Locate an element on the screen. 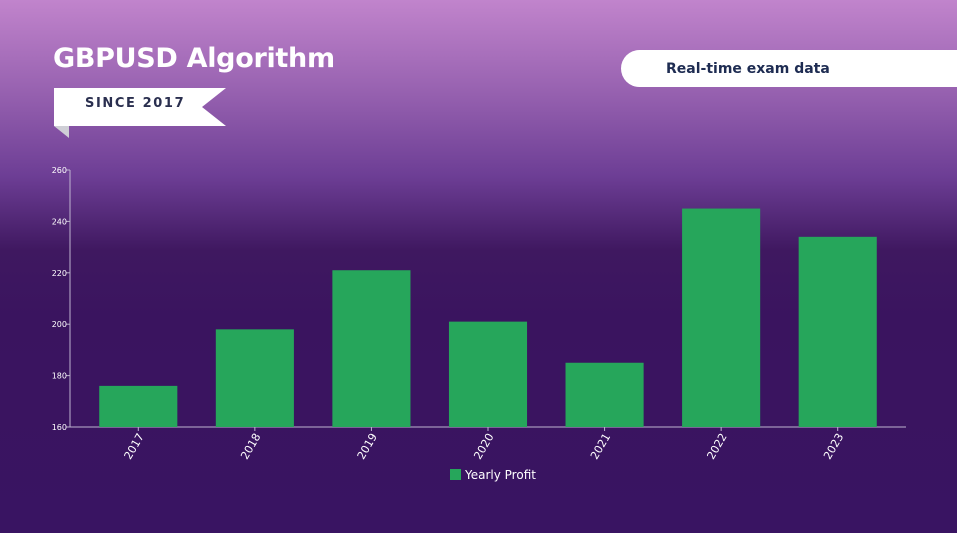 The image size is (957, 533). x-tick-label: 2020 is located at coordinates (483, 446).